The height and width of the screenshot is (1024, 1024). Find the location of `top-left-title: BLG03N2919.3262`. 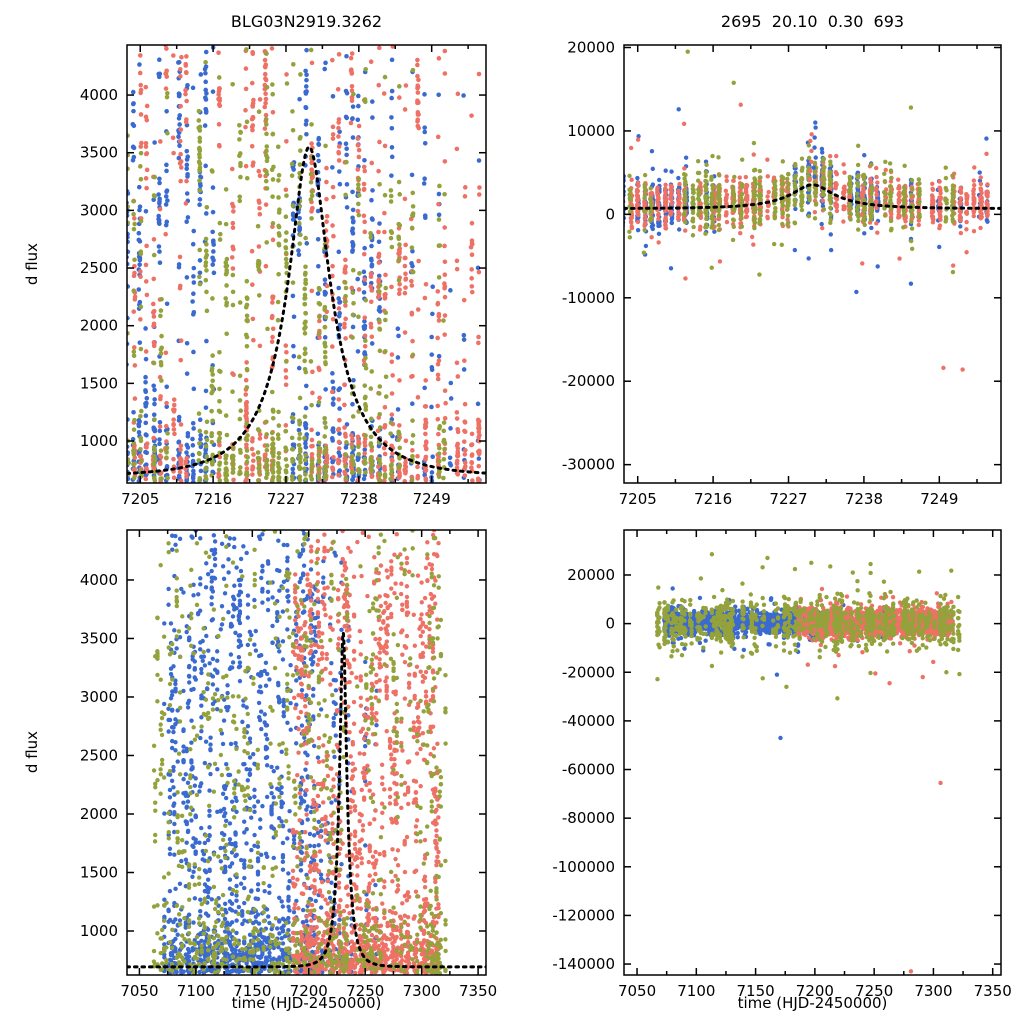

top-left-title: BLG03N2919.3262 is located at coordinates (306, 21).